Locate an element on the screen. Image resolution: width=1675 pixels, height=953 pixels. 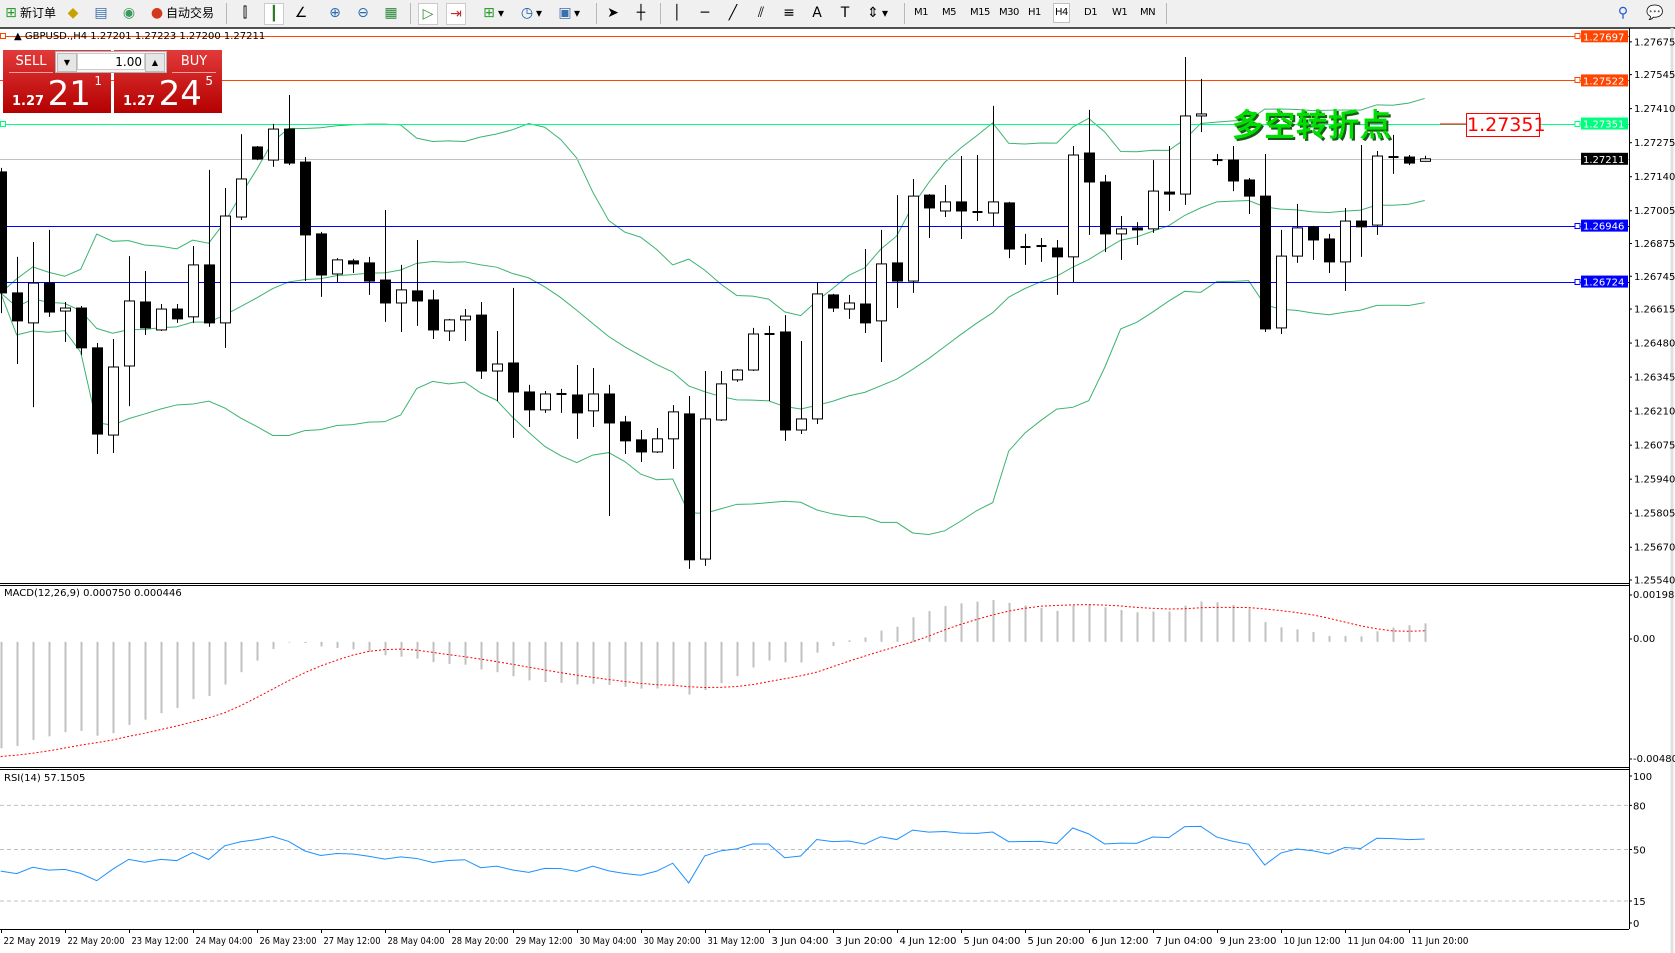
chat-button: 💬 is located at coordinates (1655, 13).